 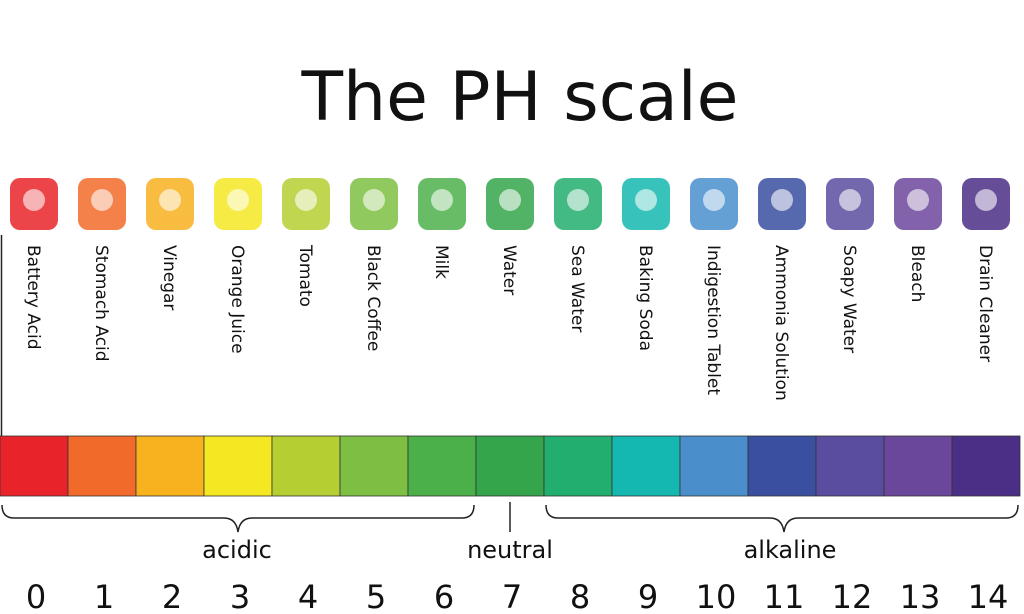 I want to click on item-label: Battery Acid, so click(x=33, y=297).